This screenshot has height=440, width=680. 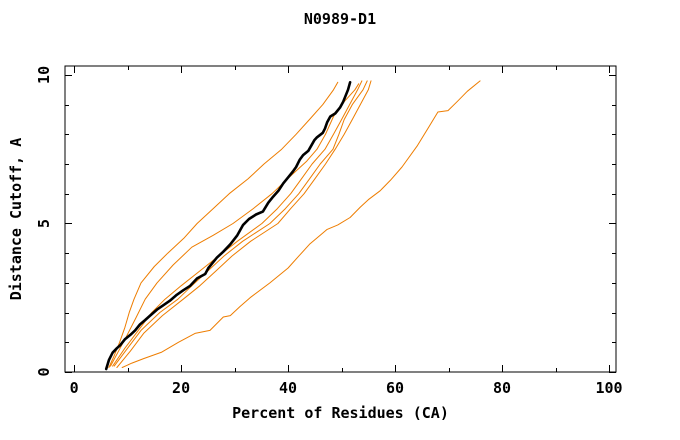 I want to click on x-tick-label: 40, so click(x=288, y=388).